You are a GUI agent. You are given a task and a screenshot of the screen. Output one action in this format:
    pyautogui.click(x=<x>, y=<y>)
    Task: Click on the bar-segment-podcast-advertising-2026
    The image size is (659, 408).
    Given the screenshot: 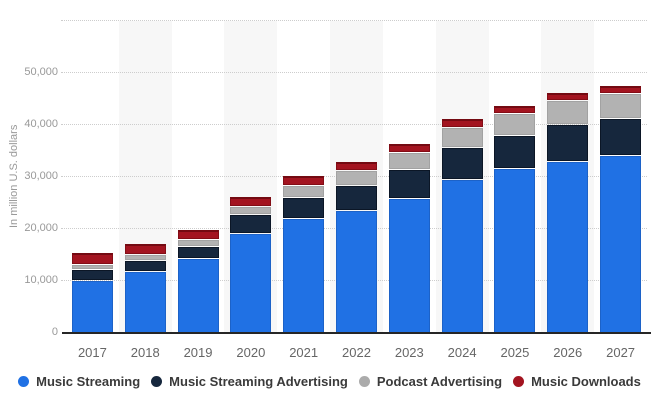 What is the action you would take?
    pyautogui.click(x=568, y=113)
    